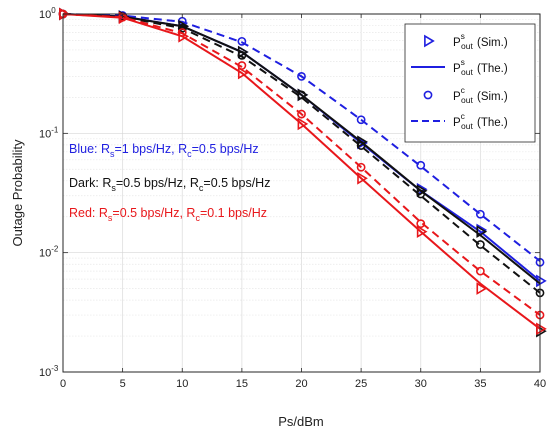 The image size is (550, 435). I want to click on legend-box, so click(470, 83).